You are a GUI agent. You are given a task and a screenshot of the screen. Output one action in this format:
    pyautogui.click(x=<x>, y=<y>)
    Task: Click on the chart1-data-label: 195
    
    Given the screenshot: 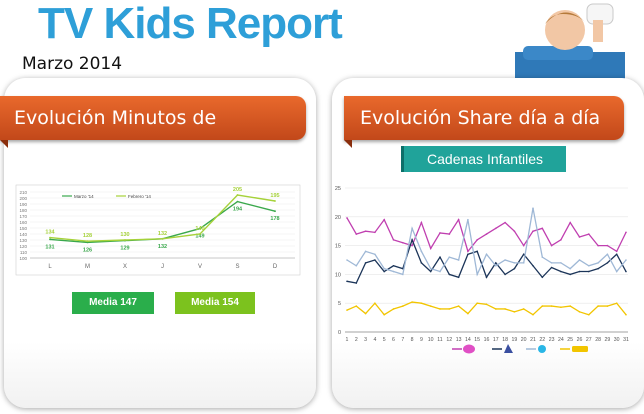 What is the action you would take?
    pyautogui.click(x=274, y=196)
    